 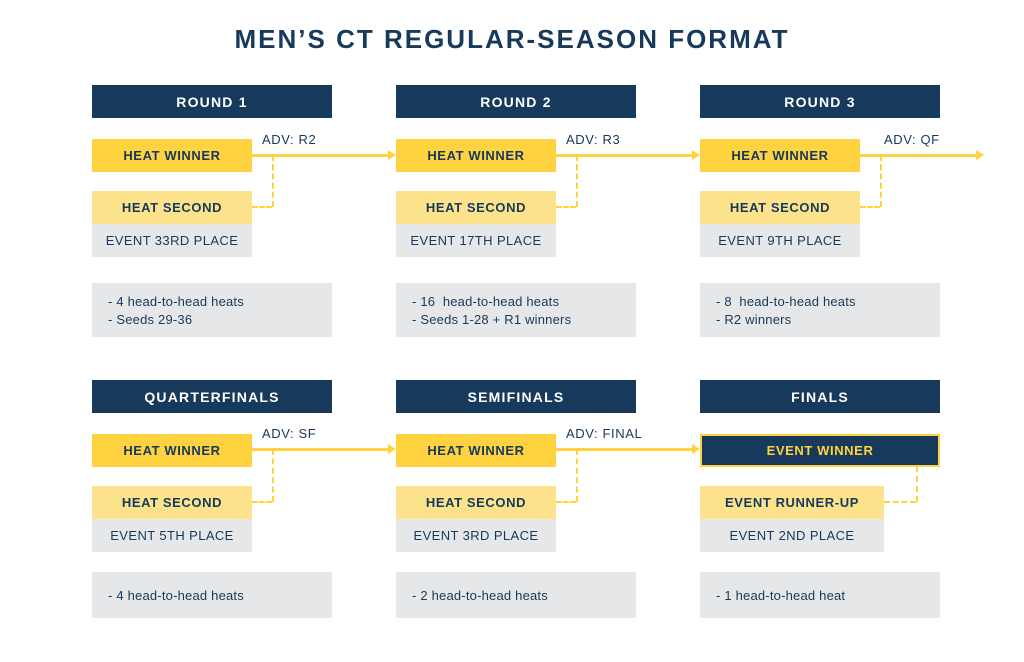 What do you see at coordinates (900, 502) in the screenshot?
I see `dashed-connector-finals` at bounding box center [900, 502].